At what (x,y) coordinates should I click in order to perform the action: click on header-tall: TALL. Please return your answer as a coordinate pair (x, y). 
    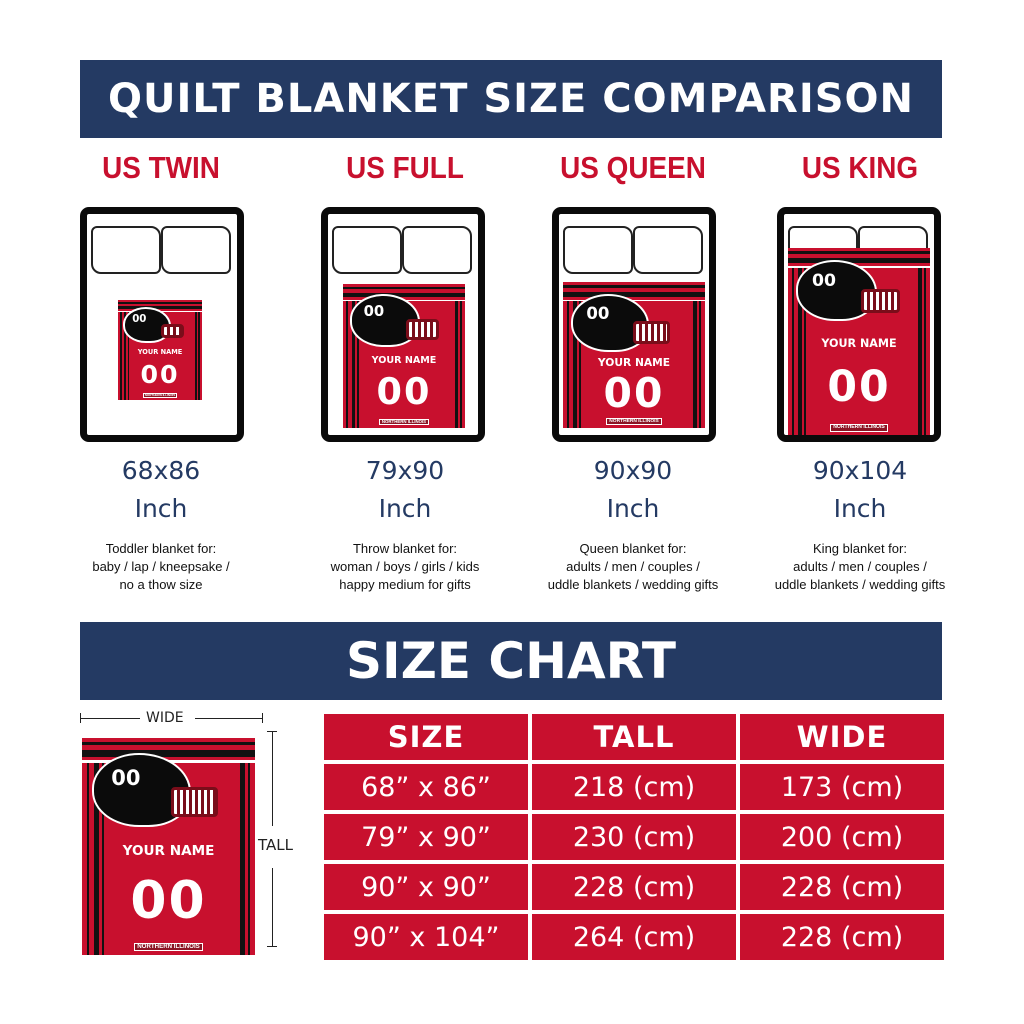
    Looking at the image, I should click on (634, 737).